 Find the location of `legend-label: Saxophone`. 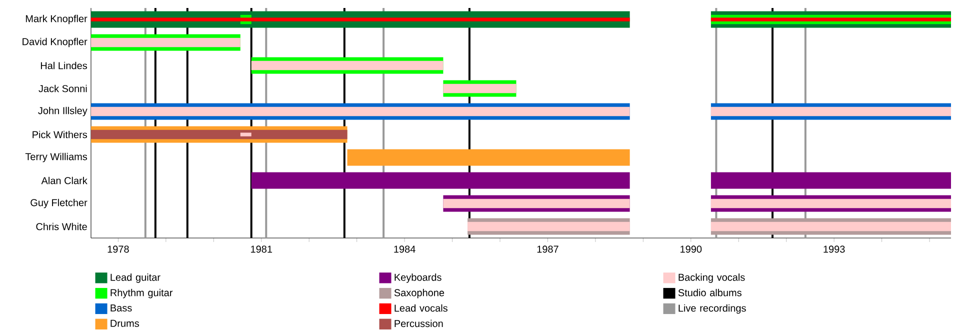

legend-label: Saxophone is located at coordinates (419, 293).